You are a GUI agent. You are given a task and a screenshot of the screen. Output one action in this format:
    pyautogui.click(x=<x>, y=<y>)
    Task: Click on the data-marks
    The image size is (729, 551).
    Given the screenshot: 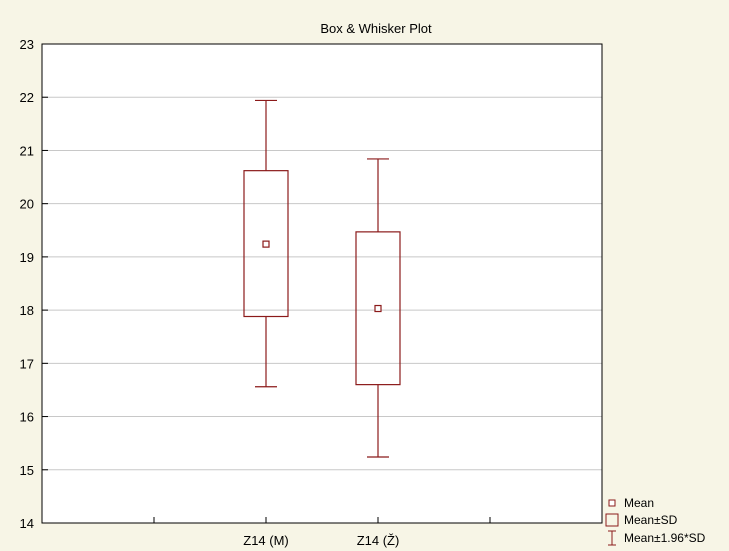 What is the action you would take?
    pyautogui.click(x=322, y=278)
    